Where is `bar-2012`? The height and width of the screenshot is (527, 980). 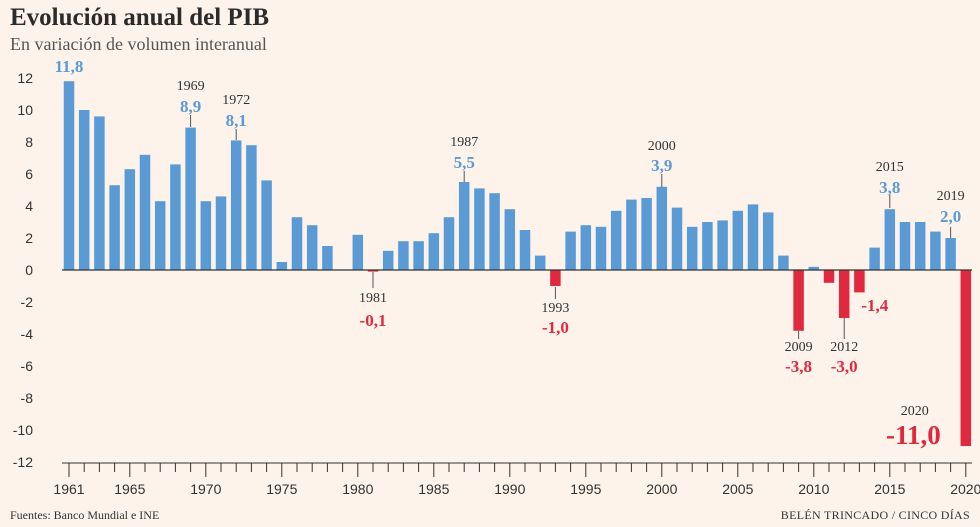 bar-2012 is located at coordinates (844, 294).